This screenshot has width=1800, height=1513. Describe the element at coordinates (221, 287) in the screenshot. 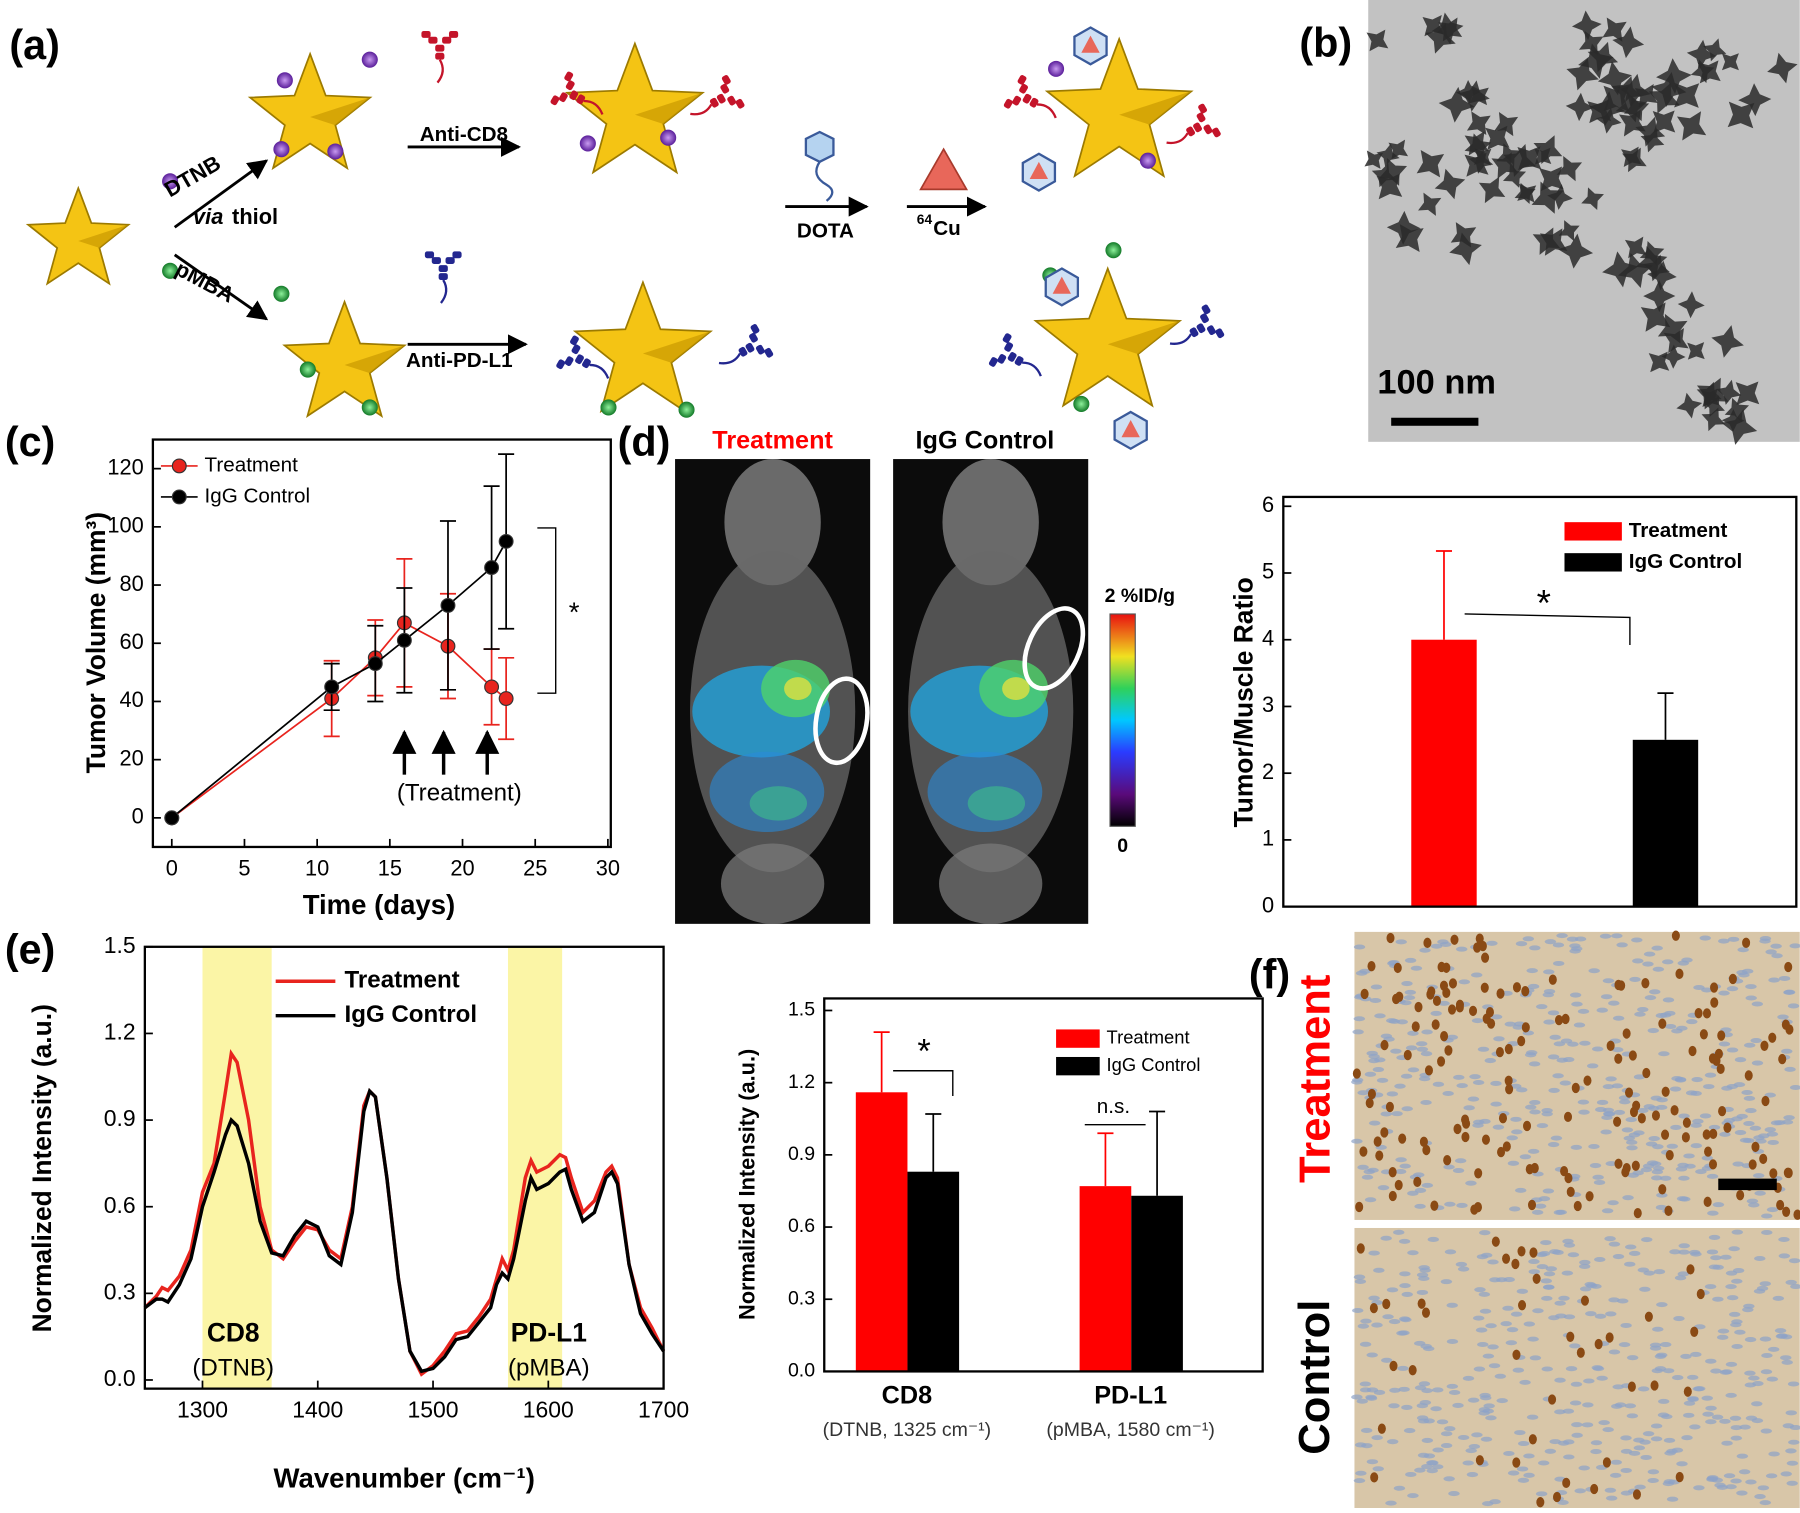

I see `arrow` at that location.